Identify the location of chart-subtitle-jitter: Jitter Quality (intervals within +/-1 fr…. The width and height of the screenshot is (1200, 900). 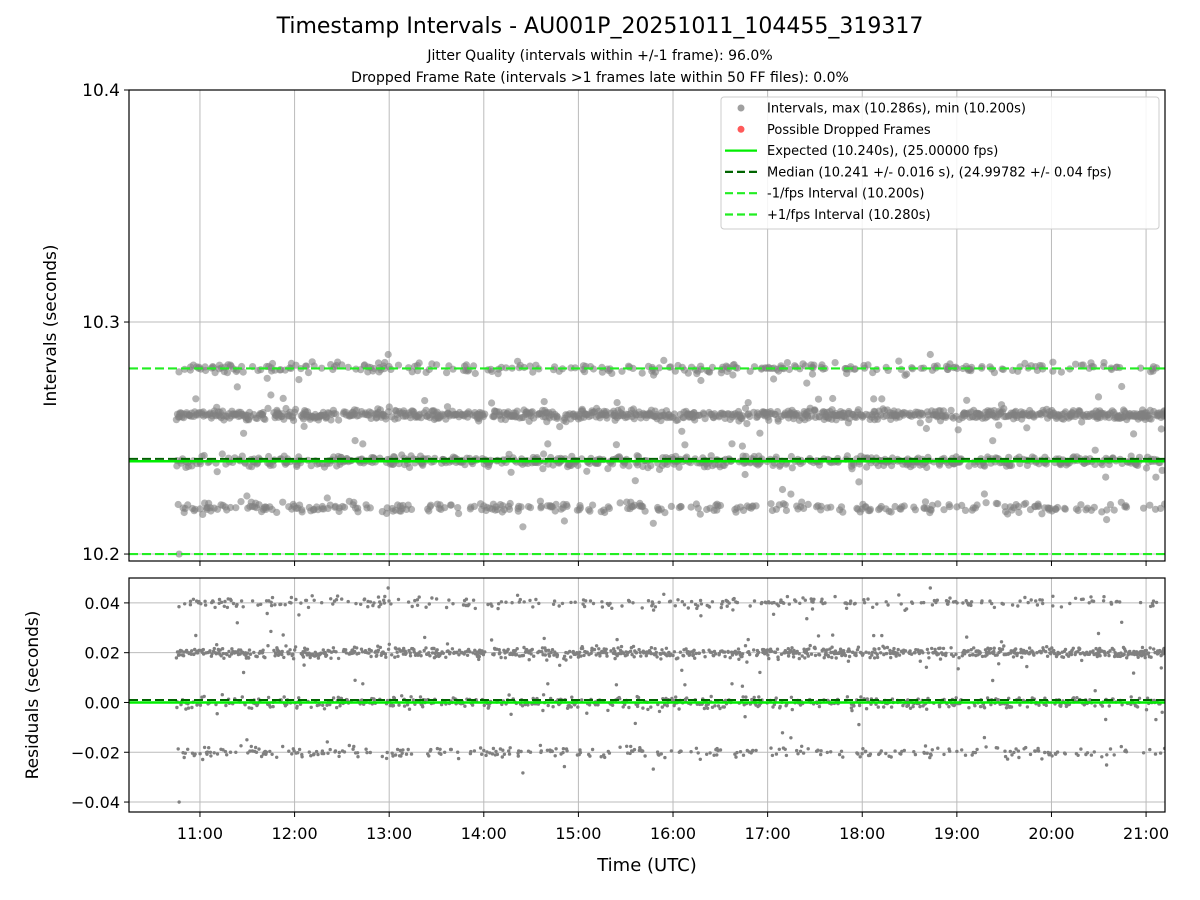
(600, 56).